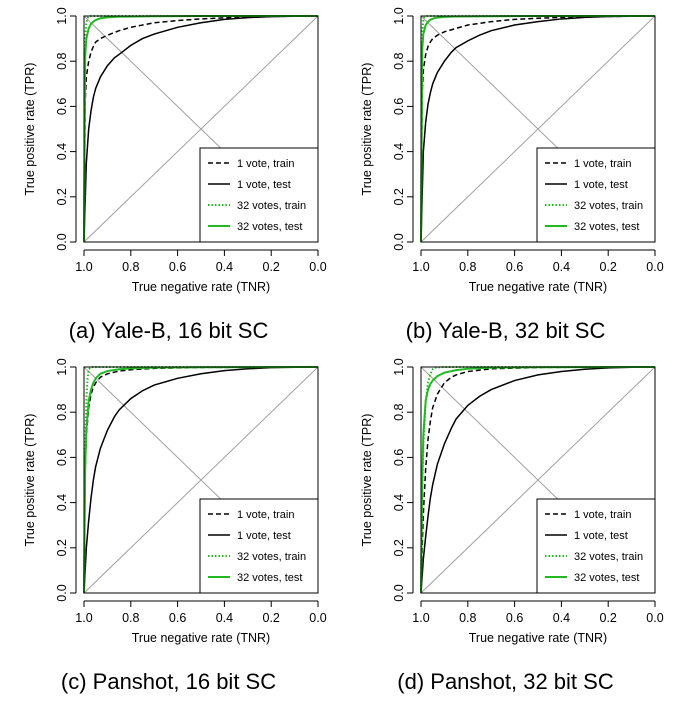 Image resolution: width=674 pixels, height=702 pixels. What do you see at coordinates (505, 330) in the screenshot?
I see `panel-caption: (b) Yale-B, 32 bit SC` at bounding box center [505, 330].